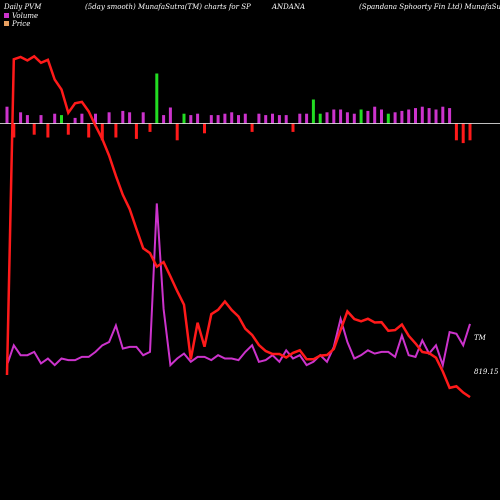  I want to click on legend-label-volume: Volume, so click(25, 16).